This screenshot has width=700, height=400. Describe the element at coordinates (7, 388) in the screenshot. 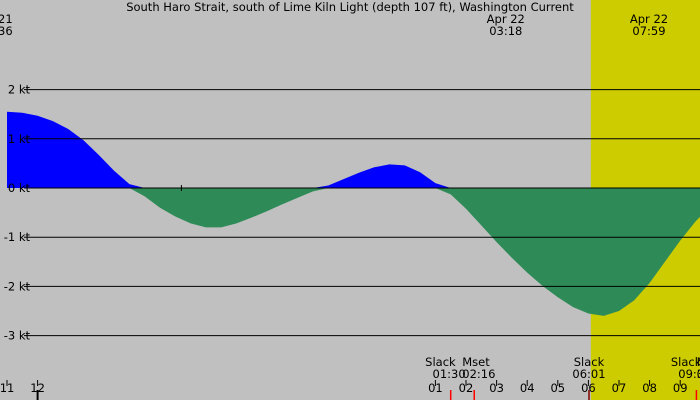

I see `x-tick-label: 11` at that location.